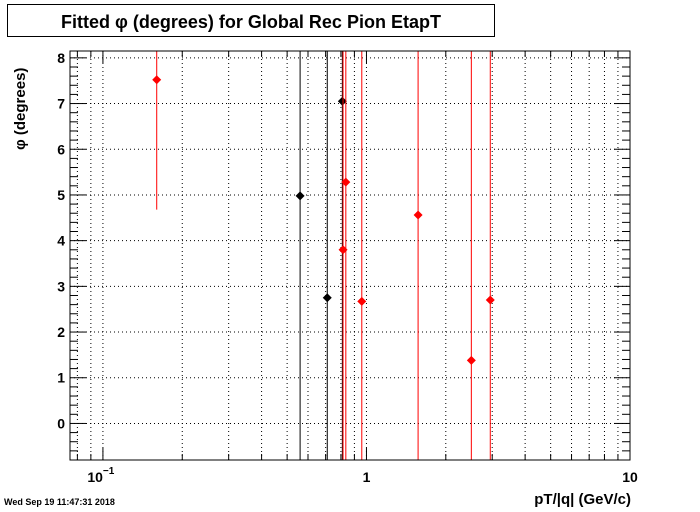 The height and width of the screenshot is (512, 700). Describe the element at coordinates (582, 499) in the screenshot. I see `x-axis-label: pT/|q| (GeV/c)` at that location.